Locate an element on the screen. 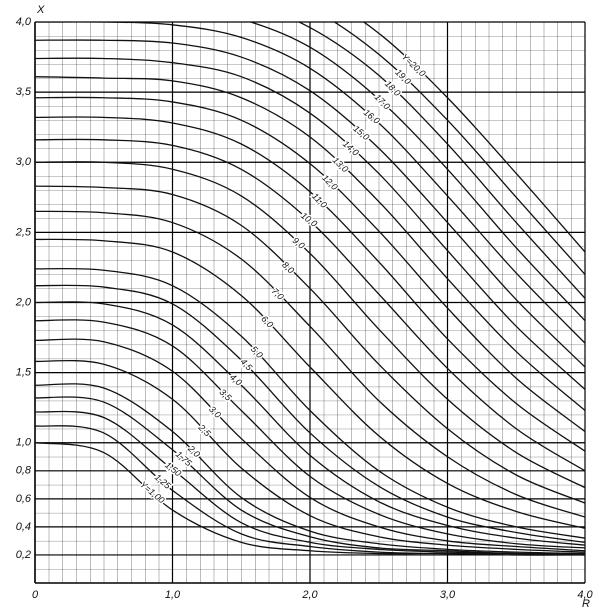  x-tick-label: 4,0 is located at coordinates (585, 595).